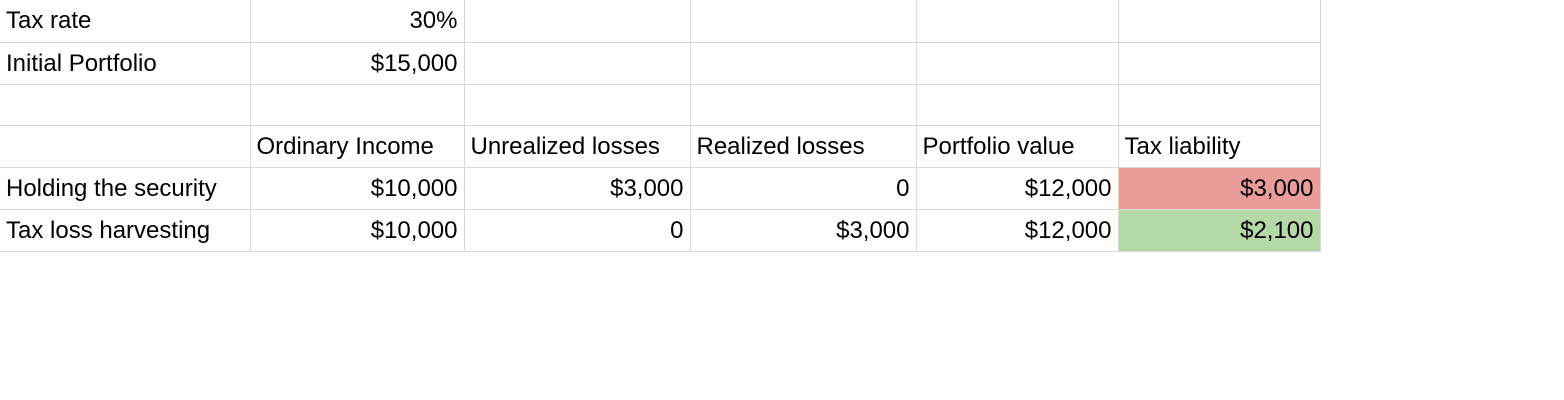 The width and height of the screenshot is (1564, 400). What do you see at coordinates (125, 188) in the screenshot?
I see `row-label-holding: Holding the security` at bounding box center [125, 188].